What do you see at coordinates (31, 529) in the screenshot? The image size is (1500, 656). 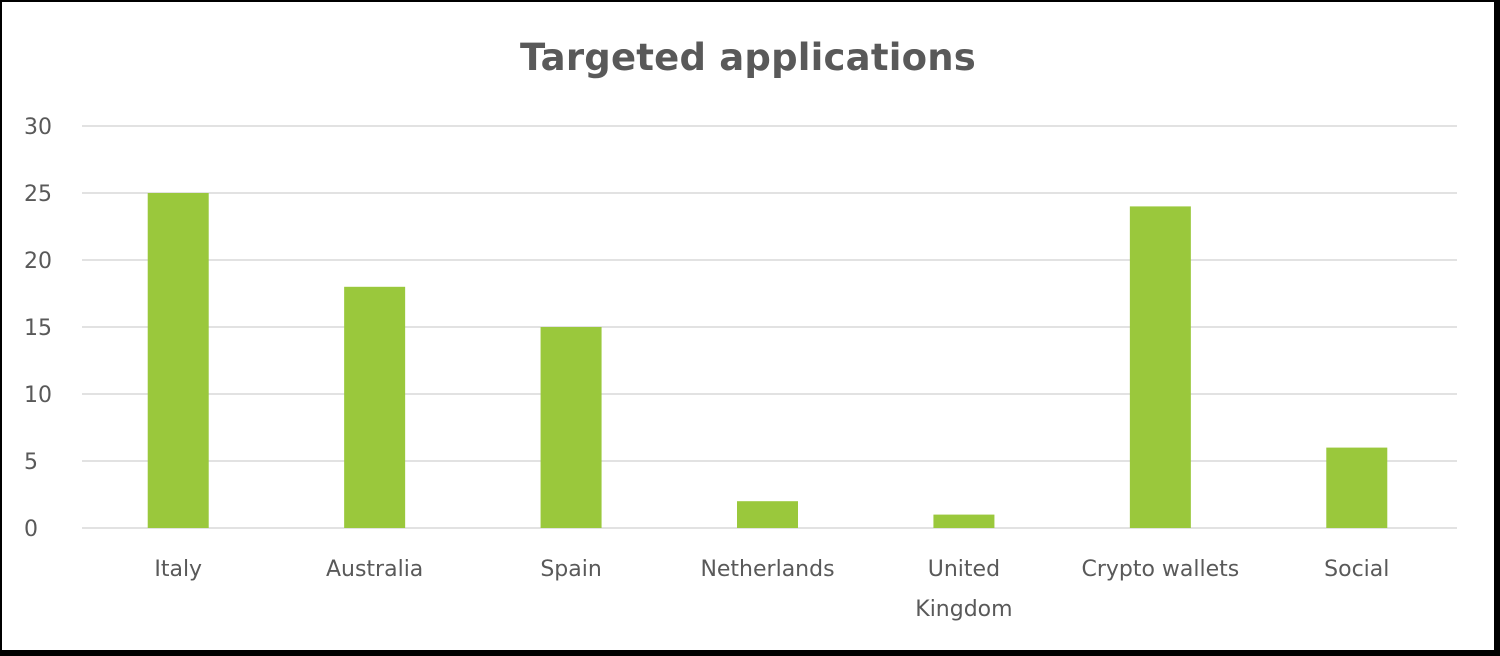 I see `y-tick-label: 0` at bounding box center [31, 529].